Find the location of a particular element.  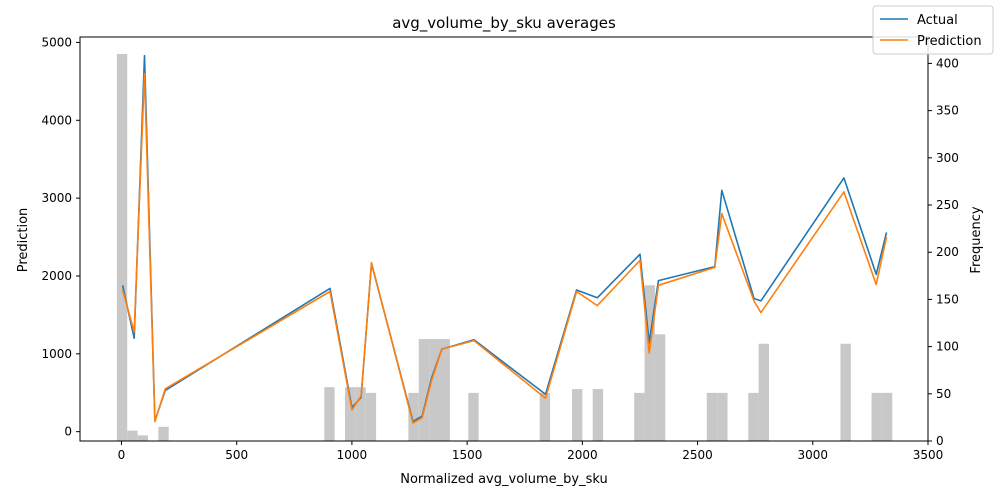

y2-tick-label: 350 is located at coordinates (947, 111).